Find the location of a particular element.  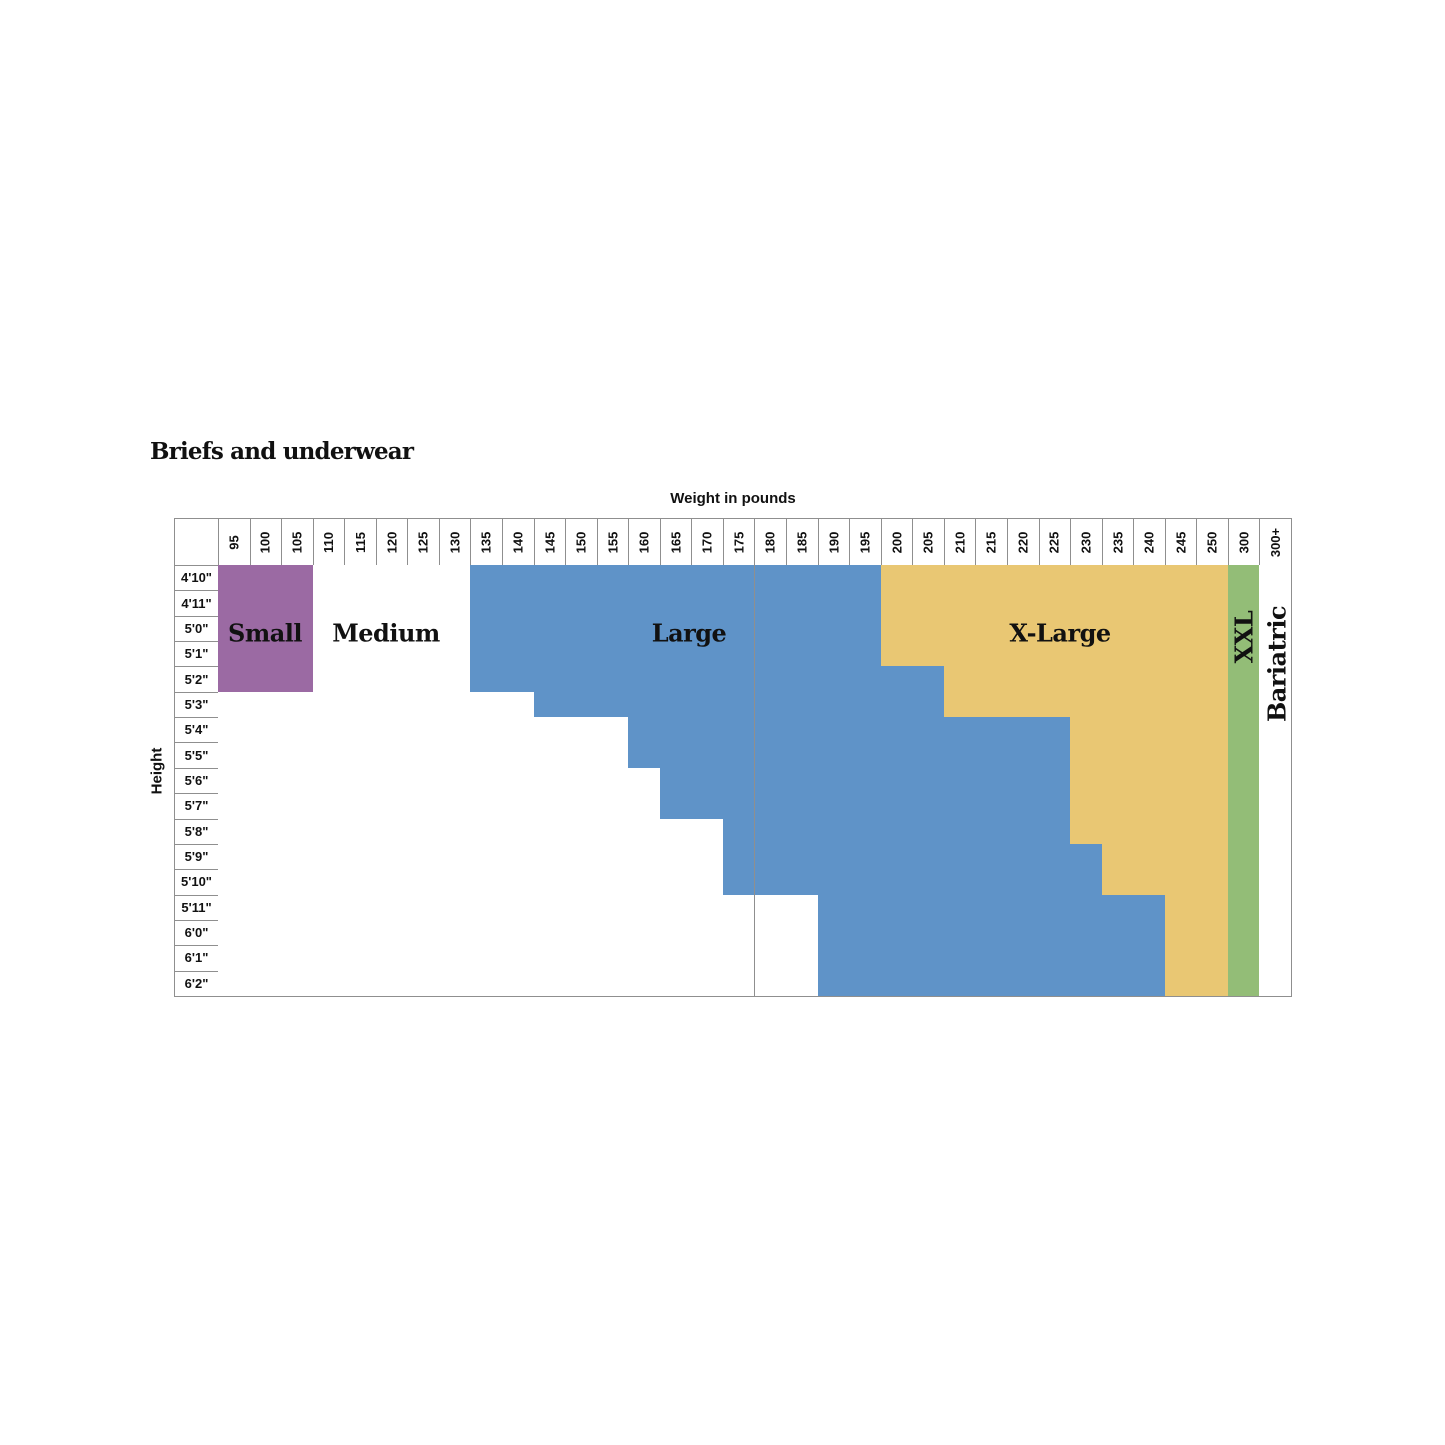

column-header-label: 130 is located at coordinates (455, 542).